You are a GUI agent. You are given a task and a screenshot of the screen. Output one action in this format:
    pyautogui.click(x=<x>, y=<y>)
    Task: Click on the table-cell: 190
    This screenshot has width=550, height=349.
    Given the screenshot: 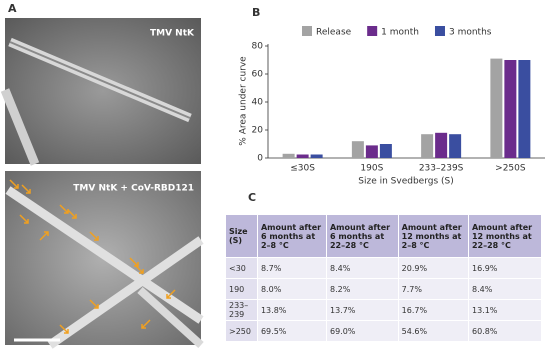 What is the action you would take?
    pyautogui.click(x=241, y=289)
    